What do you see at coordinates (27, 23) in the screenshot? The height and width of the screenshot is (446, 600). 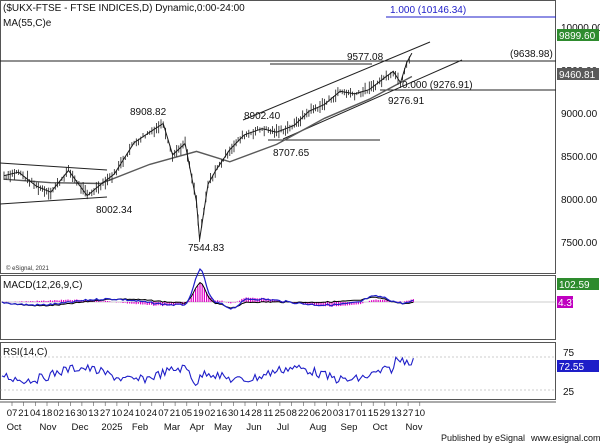 I see `ma-label: MA(55,C)e` at bounding box center [27, 23].